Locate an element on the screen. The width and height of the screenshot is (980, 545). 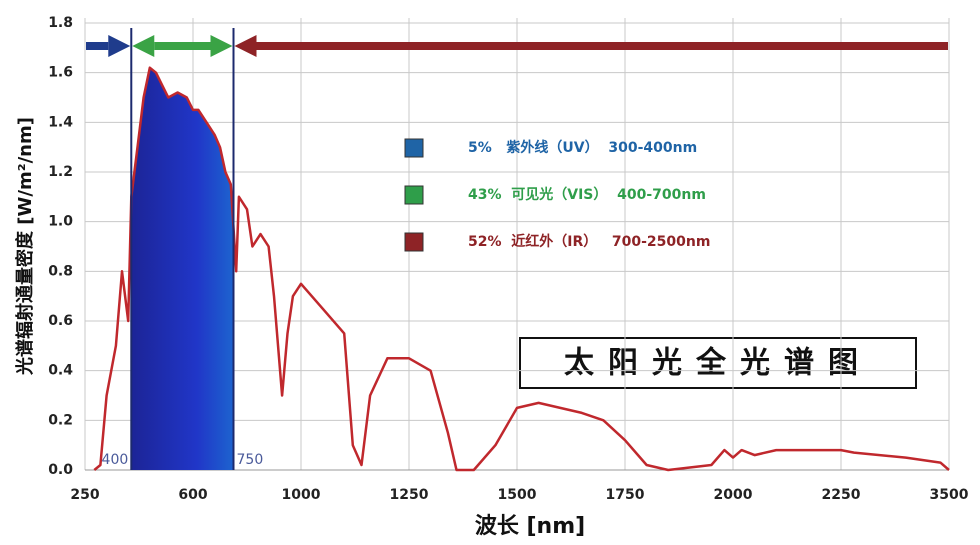
x-tick-label: 2000 is located at coordinates (733, 495).